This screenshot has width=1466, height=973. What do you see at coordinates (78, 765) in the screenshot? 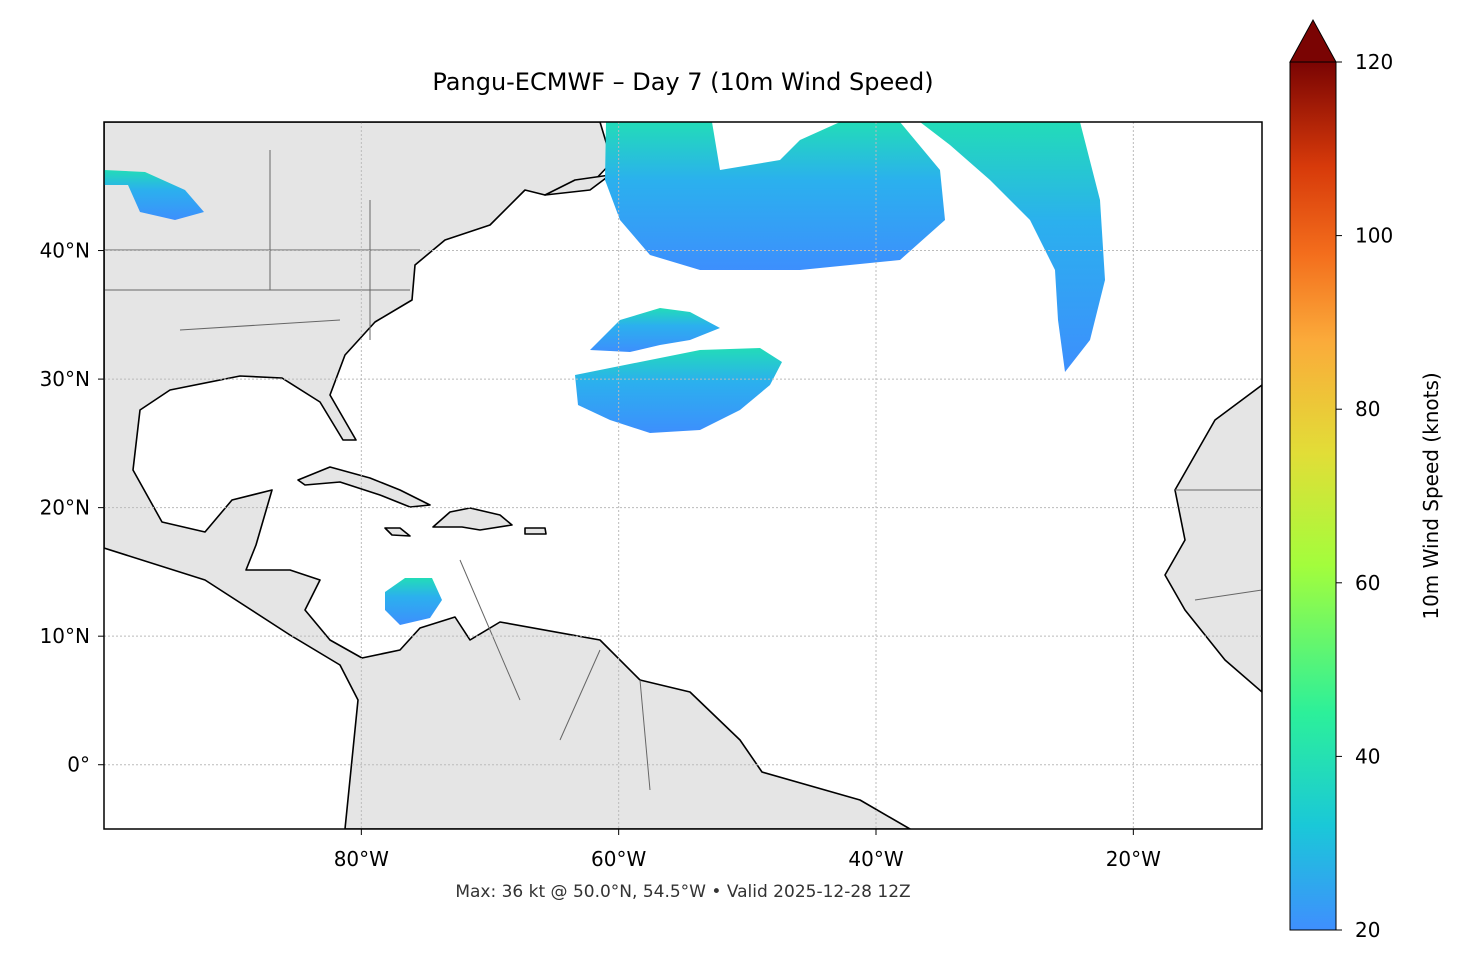
I see `y-tick-label: 0°` at bounding box center [78, 765].